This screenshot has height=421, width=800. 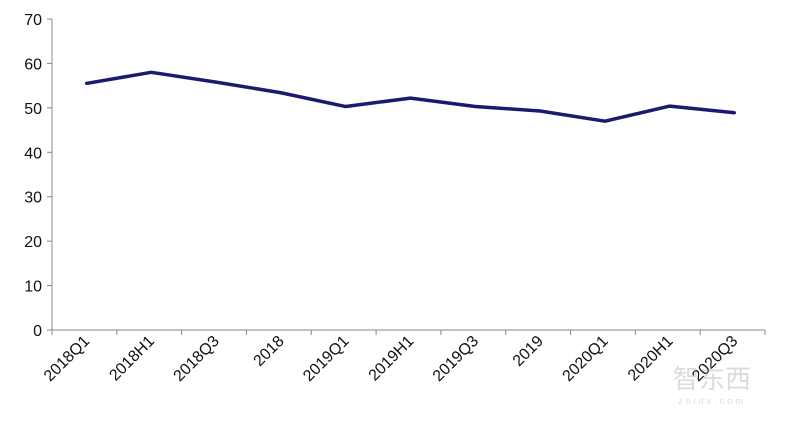 What do you see at coordinates (67, 359) in the screenshot?
I see `x-tick-label: 2018Q1` at bounding box center [67, 359].